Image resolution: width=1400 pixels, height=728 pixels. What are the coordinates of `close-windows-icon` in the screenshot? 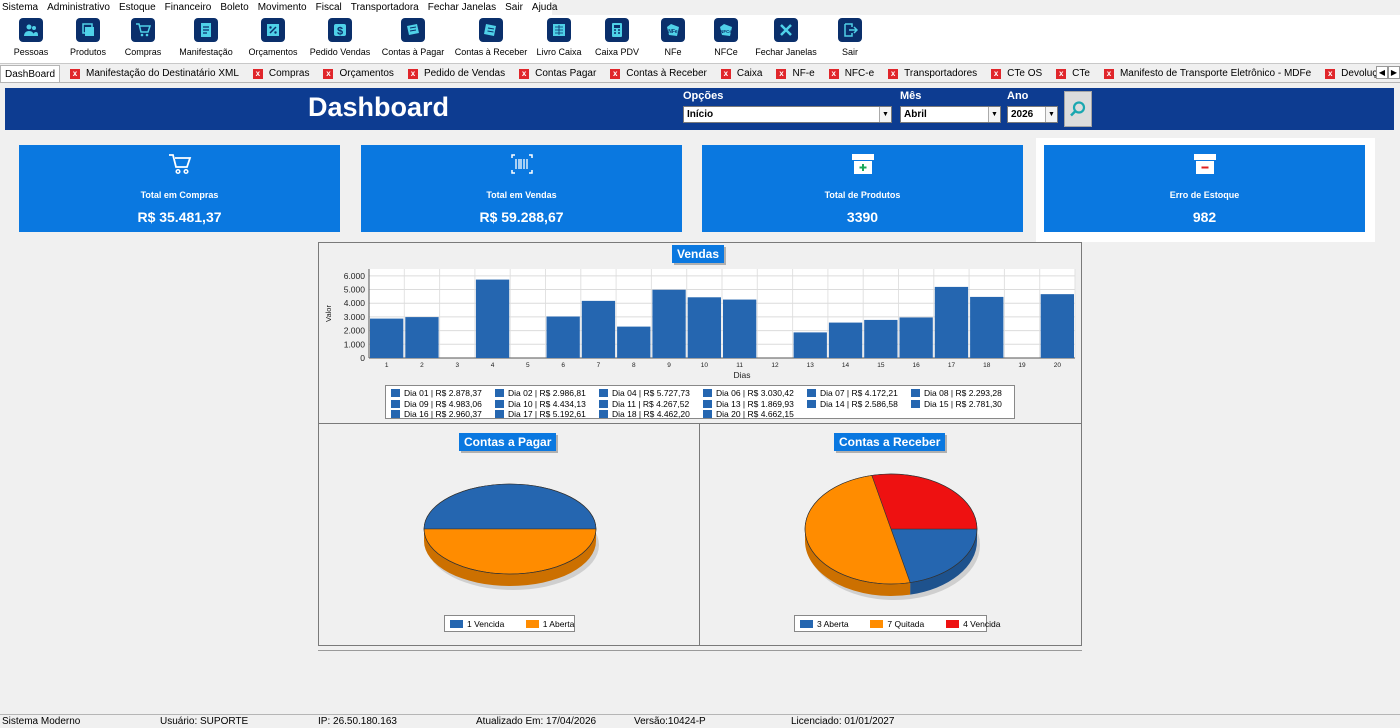 It's located at (786, 30).